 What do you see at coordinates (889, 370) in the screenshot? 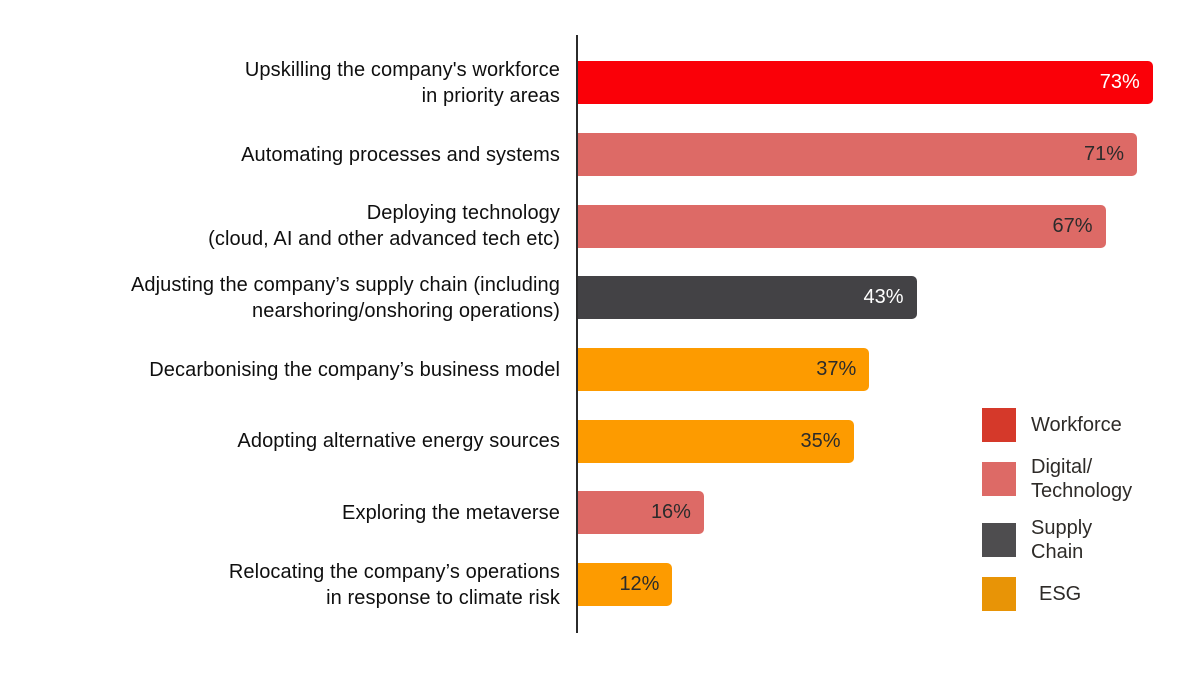
I see `bar-area: 37%` at bounding box center [889, 370].